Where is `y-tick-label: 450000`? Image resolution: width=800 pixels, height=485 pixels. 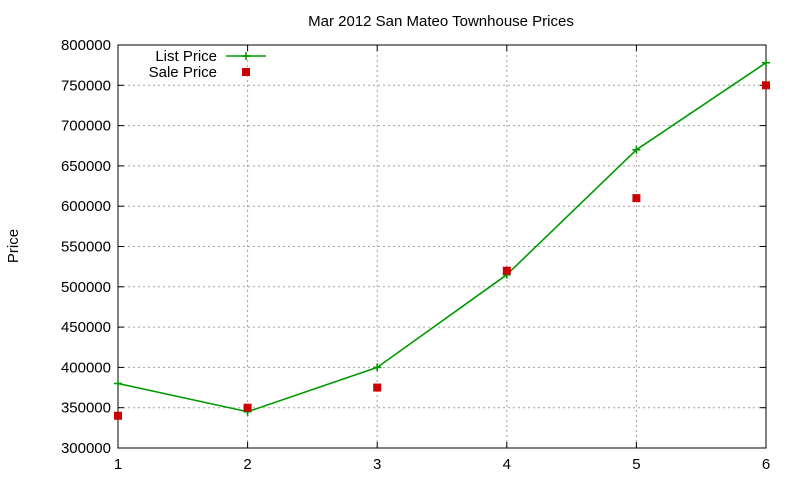
y-tick-label: 450000 is located at coordinates (86, 327).